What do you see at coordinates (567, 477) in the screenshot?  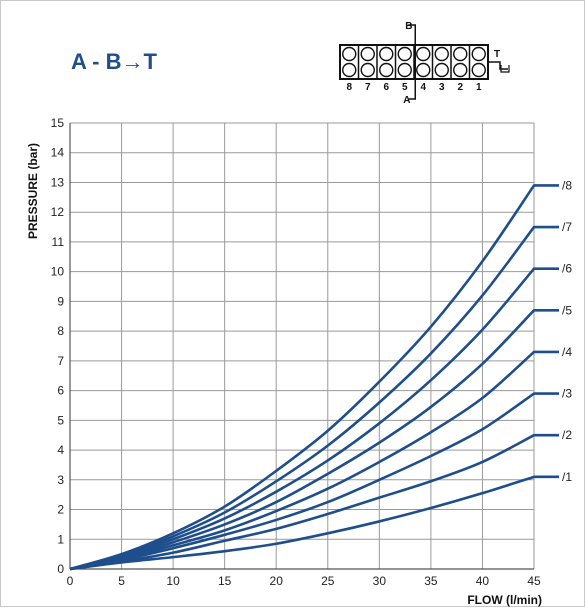 I see `series-label: /1` at bounding box center [567, 477].